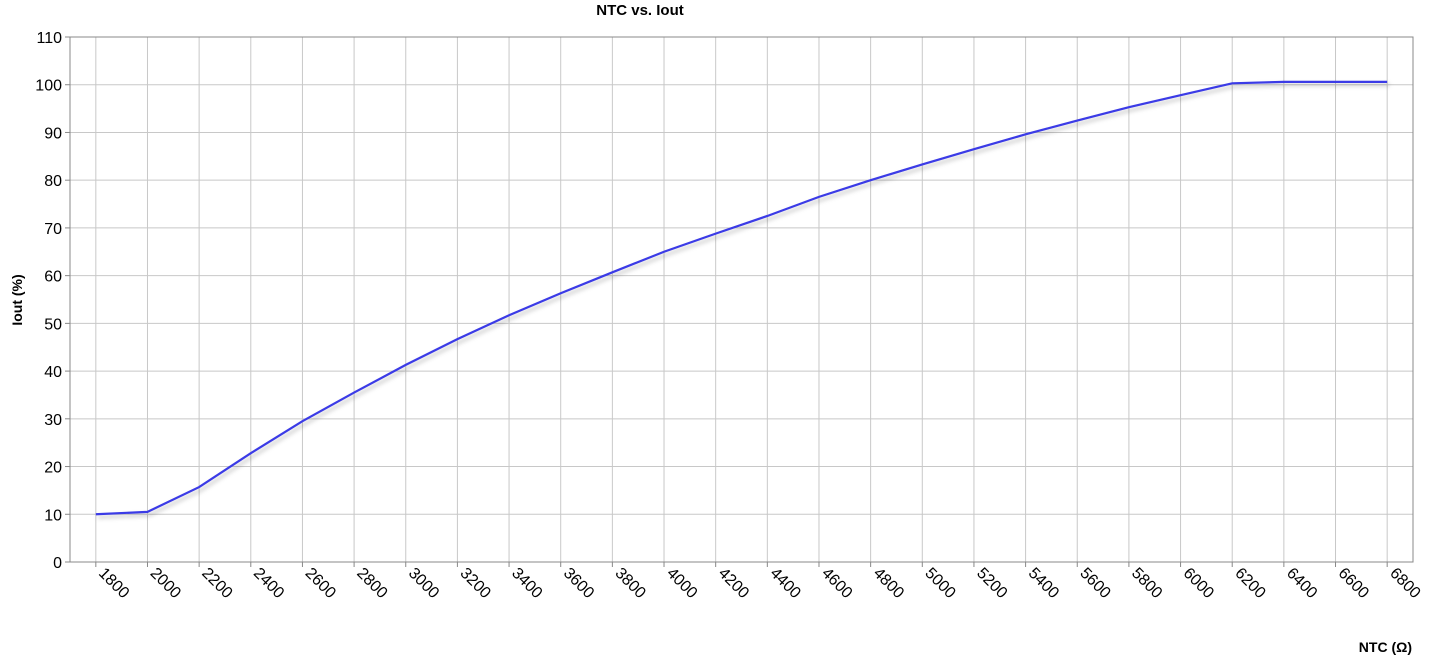 This screenshot has height=658, width=1442. What do you see at coordinates (630, 583) in the screenshot?
I see `x-tick-label: 3800` at bounding box center [630, 583].